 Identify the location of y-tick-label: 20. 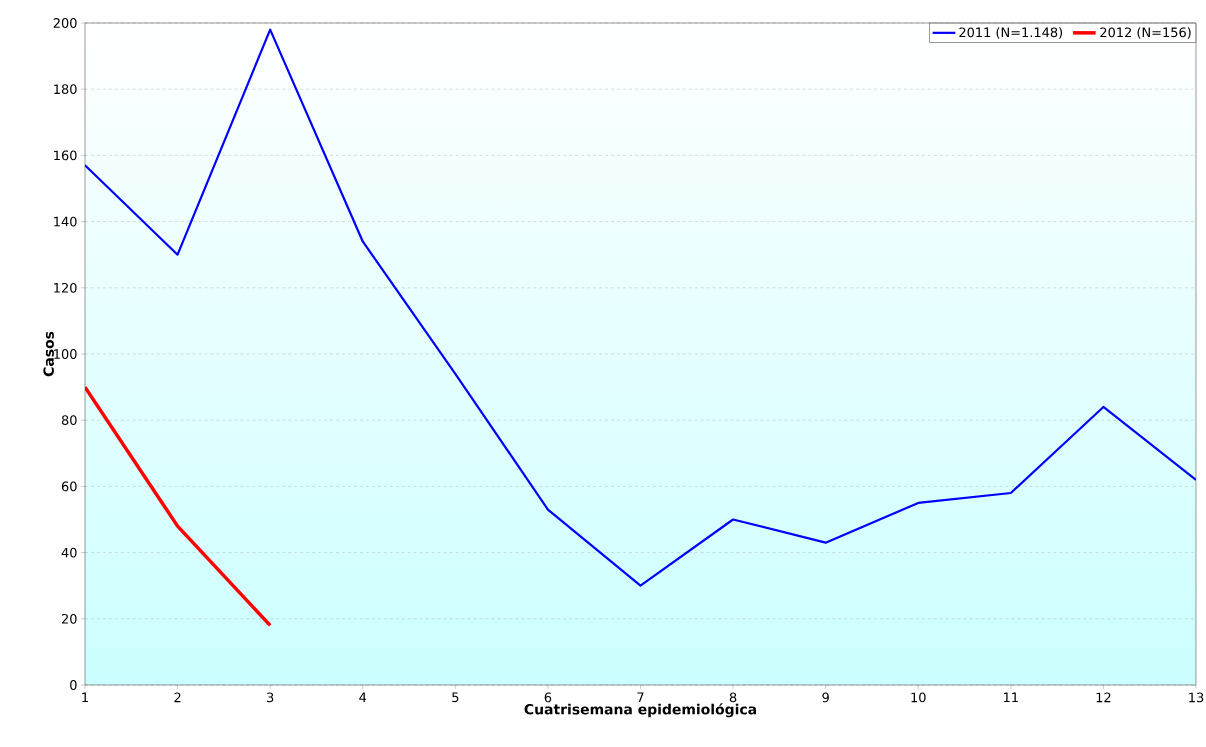
(69, 618).